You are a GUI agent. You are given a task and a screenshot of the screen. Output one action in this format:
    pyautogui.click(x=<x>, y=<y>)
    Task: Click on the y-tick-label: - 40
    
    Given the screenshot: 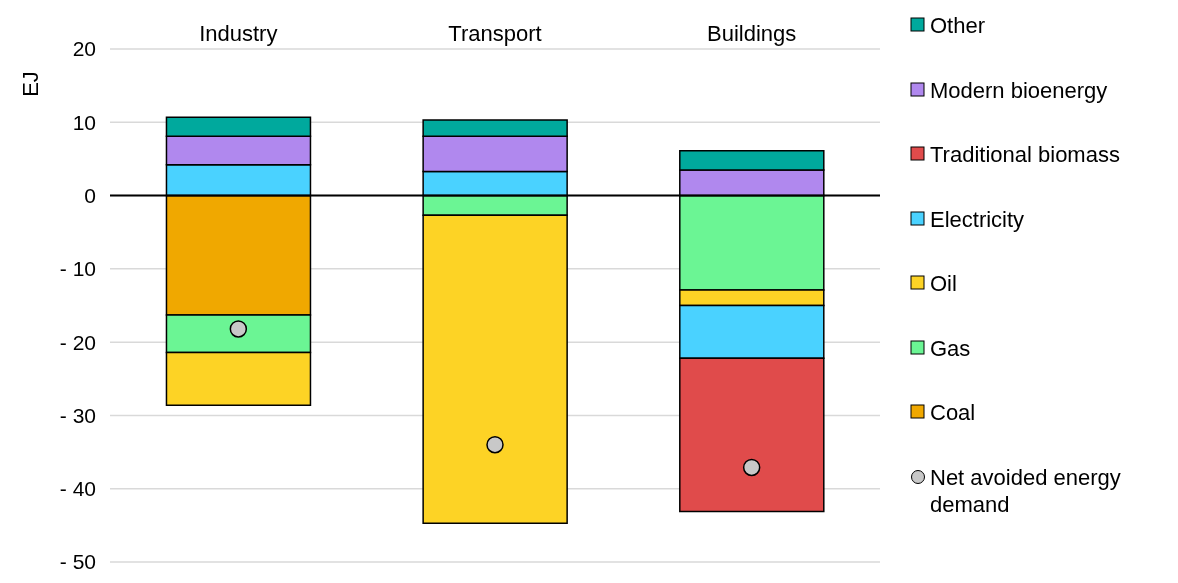 What is the action you would take?
    pyautogui.click(x=77, y=489)
    